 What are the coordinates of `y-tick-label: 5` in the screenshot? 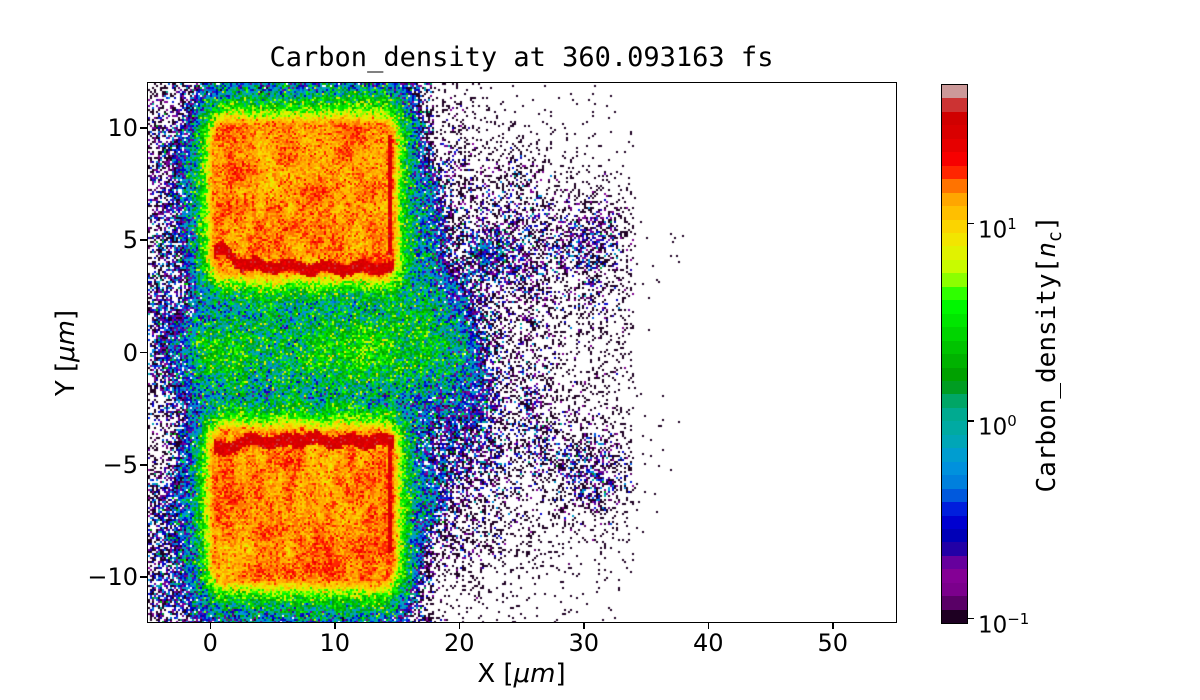 It's located at (130, 240).